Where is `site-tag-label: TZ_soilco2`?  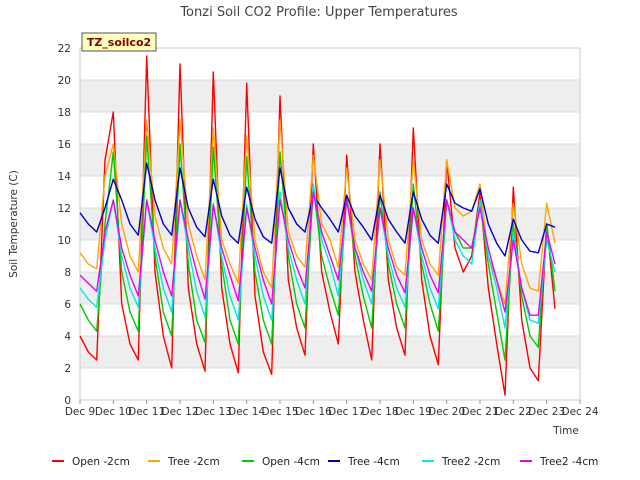 site-tag-label: TZ_soilco2 is located at coordinates (119, 42).